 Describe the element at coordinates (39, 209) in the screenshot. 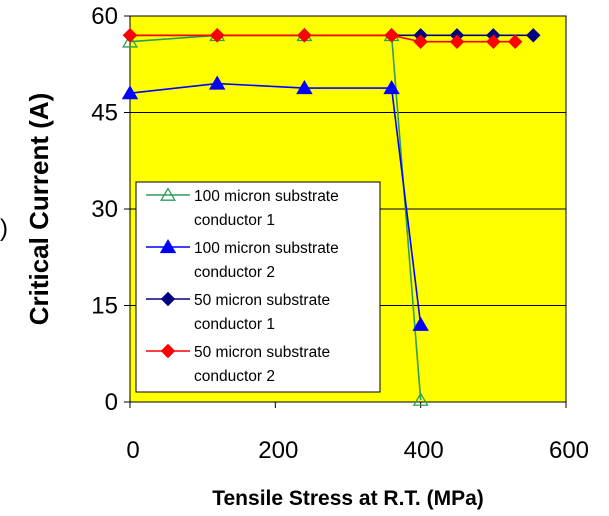

I see `y-axis-title: Critical Current (A)` at that location.